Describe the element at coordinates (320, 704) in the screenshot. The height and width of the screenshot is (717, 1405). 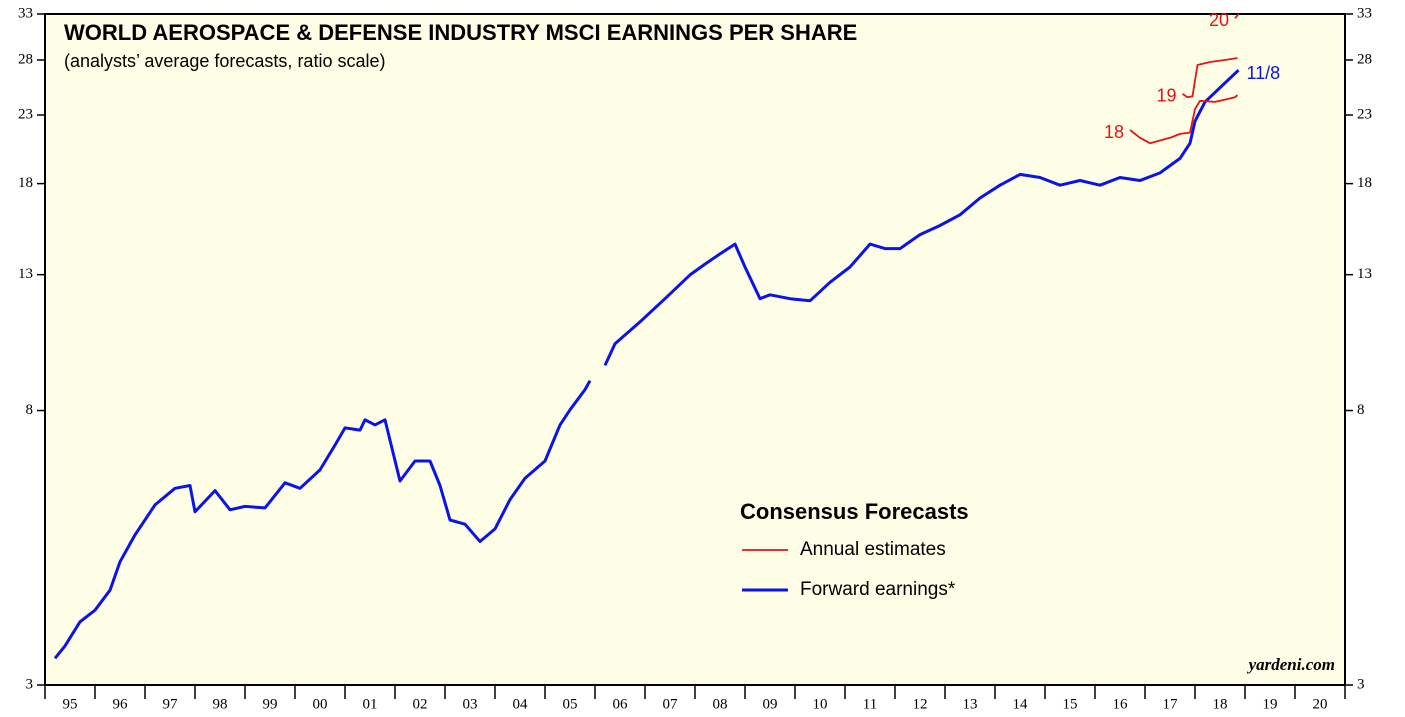
I see `x-tick-label: 00` at that location.